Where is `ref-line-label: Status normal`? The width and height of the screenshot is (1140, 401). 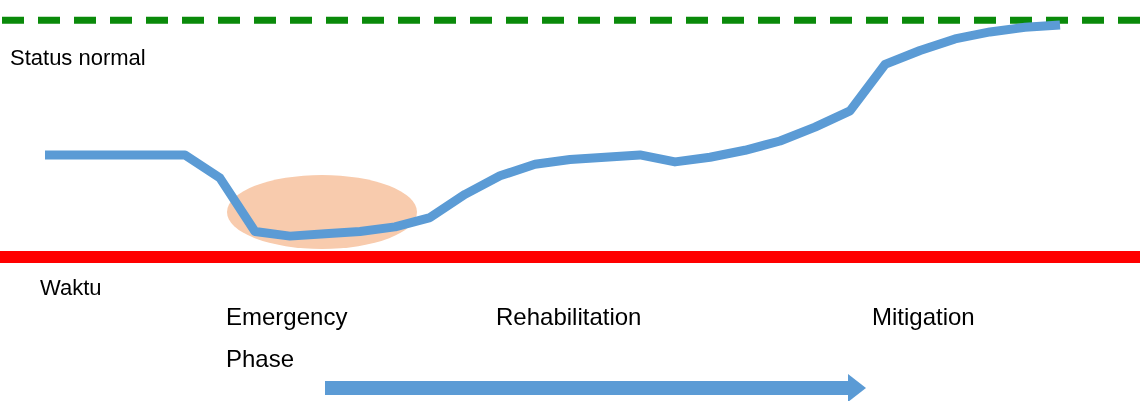 ref-line-label: Status normal is located at coordinates (78, 57).